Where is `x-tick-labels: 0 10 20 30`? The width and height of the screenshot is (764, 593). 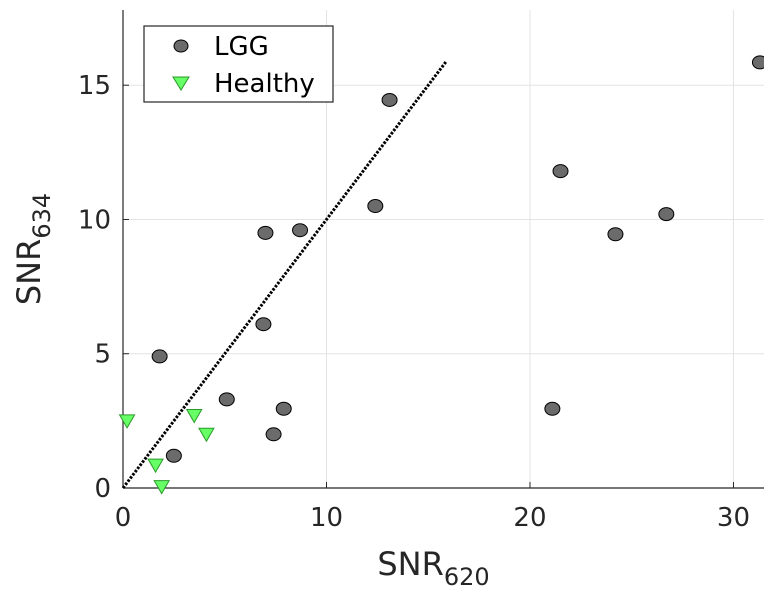 x-tick-labels: 0 10 20 30 is located at coordinates (432, 507).